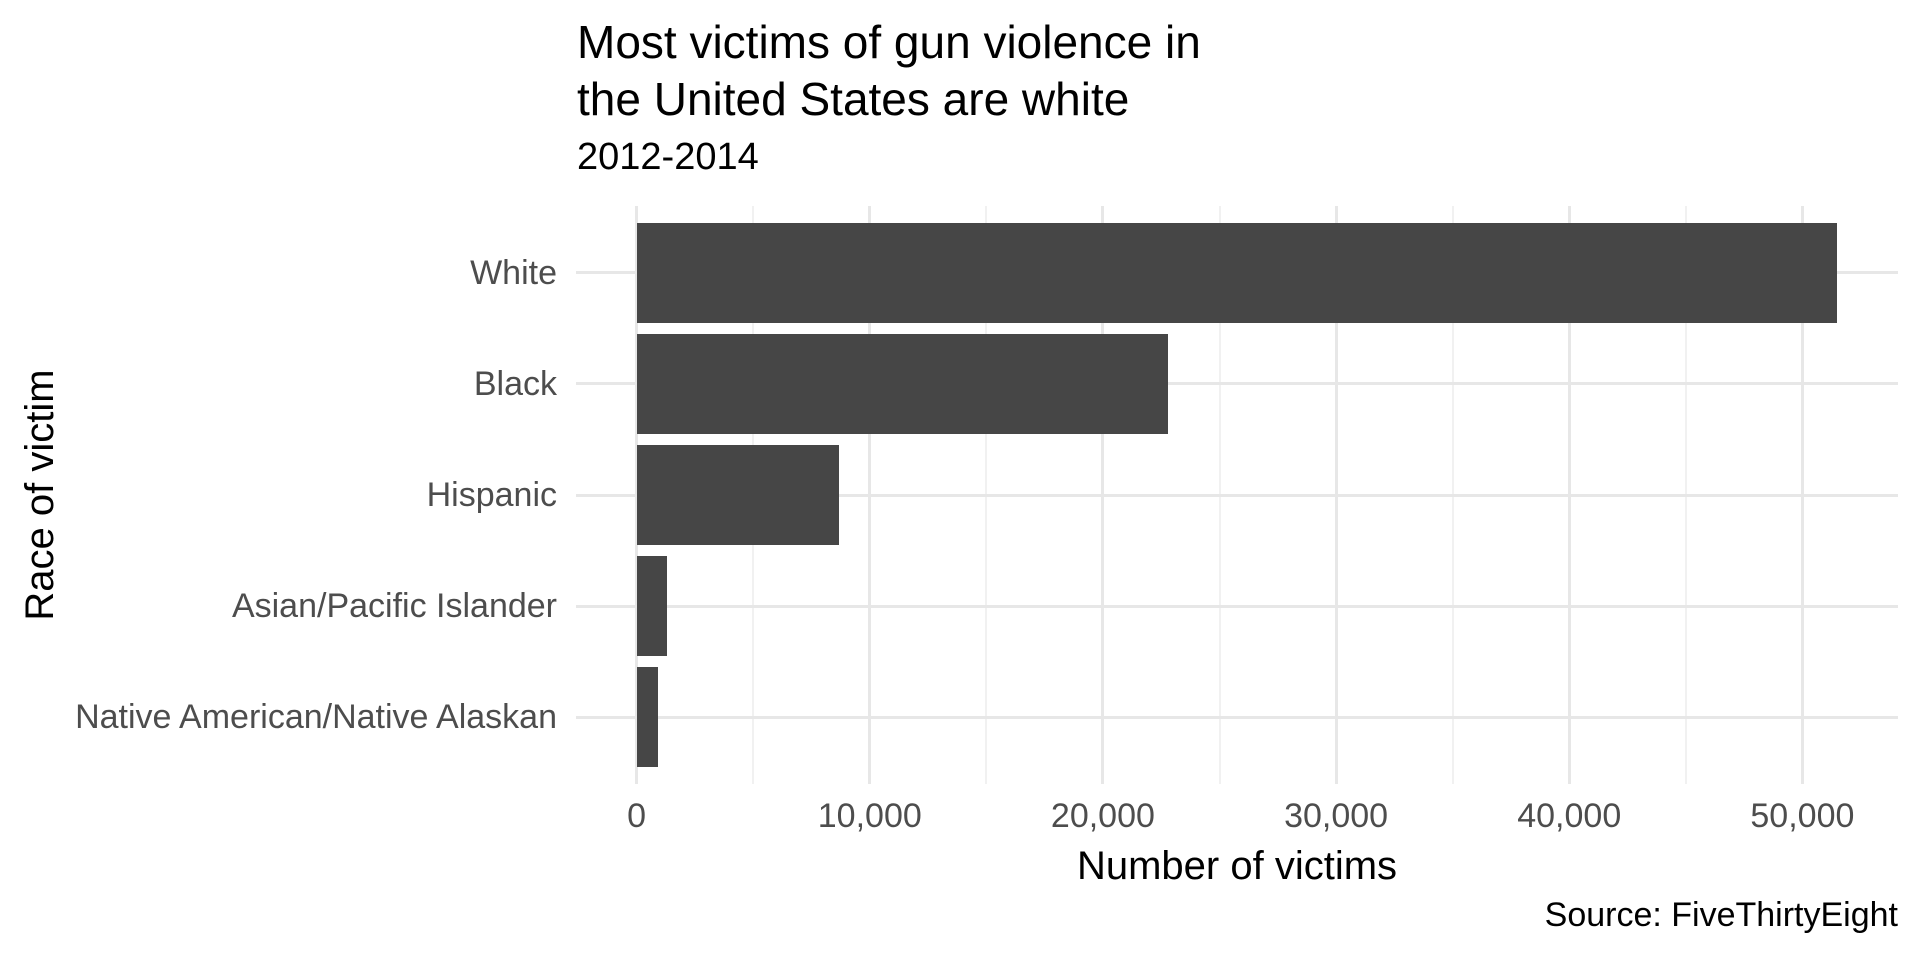 The width and height of the screenshot is (1920, 960). Describe the element at coordinates (869, 816) in the screenshot. I see `x-axis-tick-label: 10,000` at that location.